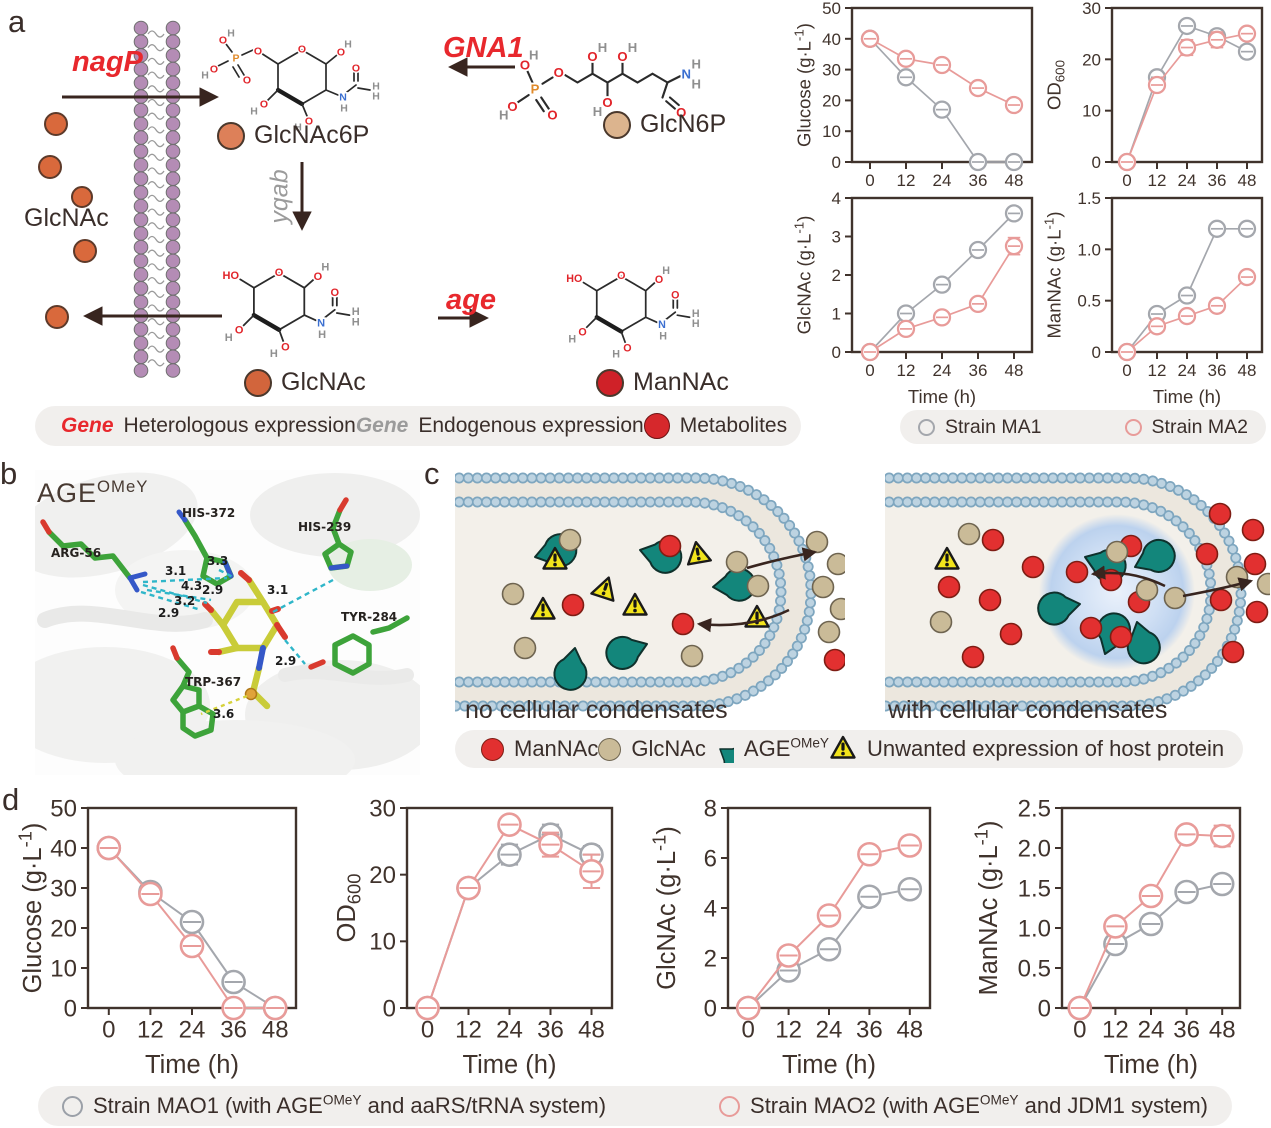 The height and width of the screenshot is (1128, 1271). I want to click on residue-label-trp367: TRP-367, so click(213, 682).